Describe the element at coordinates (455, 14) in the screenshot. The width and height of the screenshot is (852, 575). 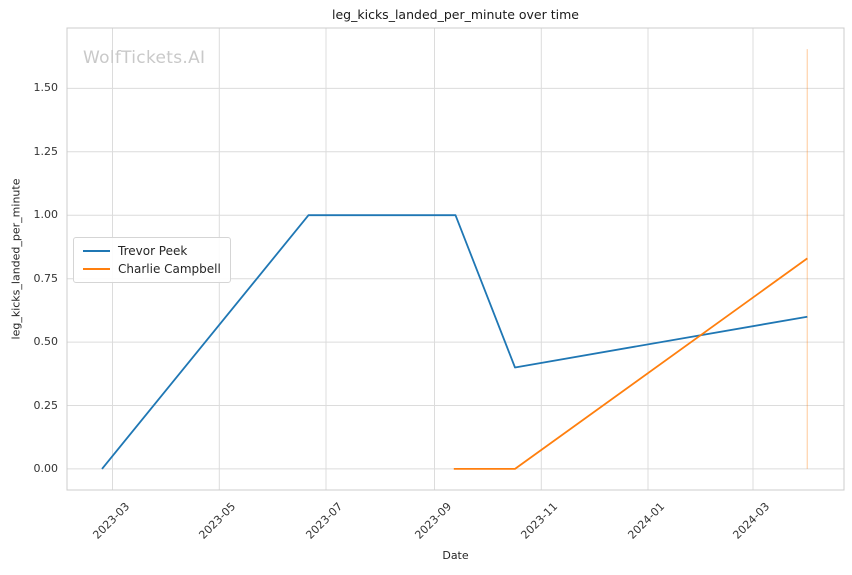
I see `chart-title: leg_kicks_landed_per_minute over time` at that location.